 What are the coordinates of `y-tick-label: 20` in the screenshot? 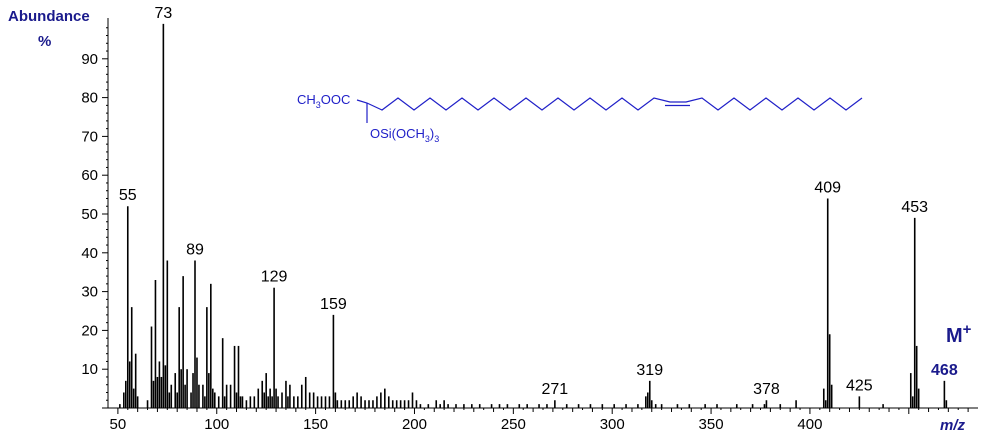 It's located at (89, 330).